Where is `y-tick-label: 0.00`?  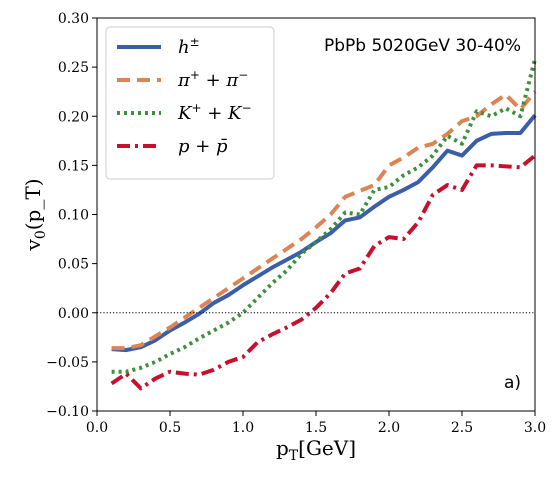
y-tick-label: 0.00 is located at coordinates (73, 314).